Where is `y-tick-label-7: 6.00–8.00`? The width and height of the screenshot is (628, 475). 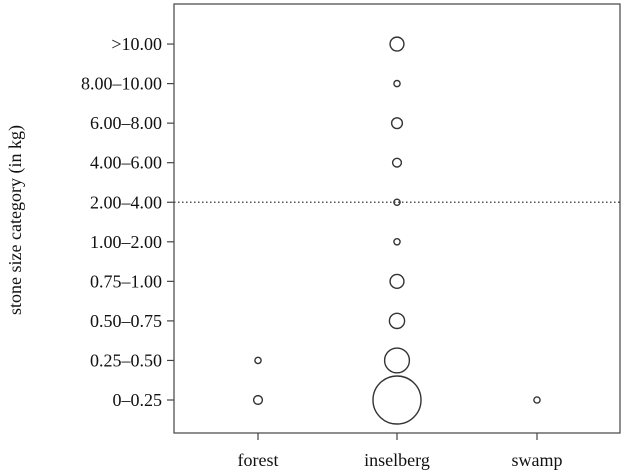 y-tick-label-7: 6.00–8.00 is located at coordinates (126, 123).